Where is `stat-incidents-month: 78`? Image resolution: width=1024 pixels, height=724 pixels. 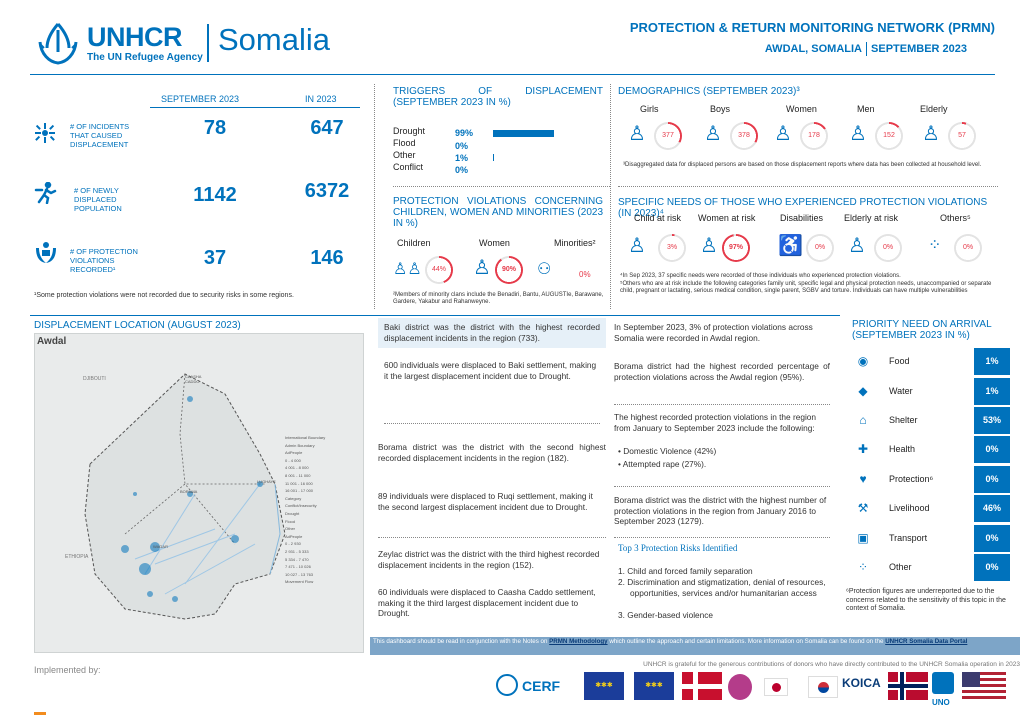 stat-incidents-month: 78 is located at coordinates (215, 128).